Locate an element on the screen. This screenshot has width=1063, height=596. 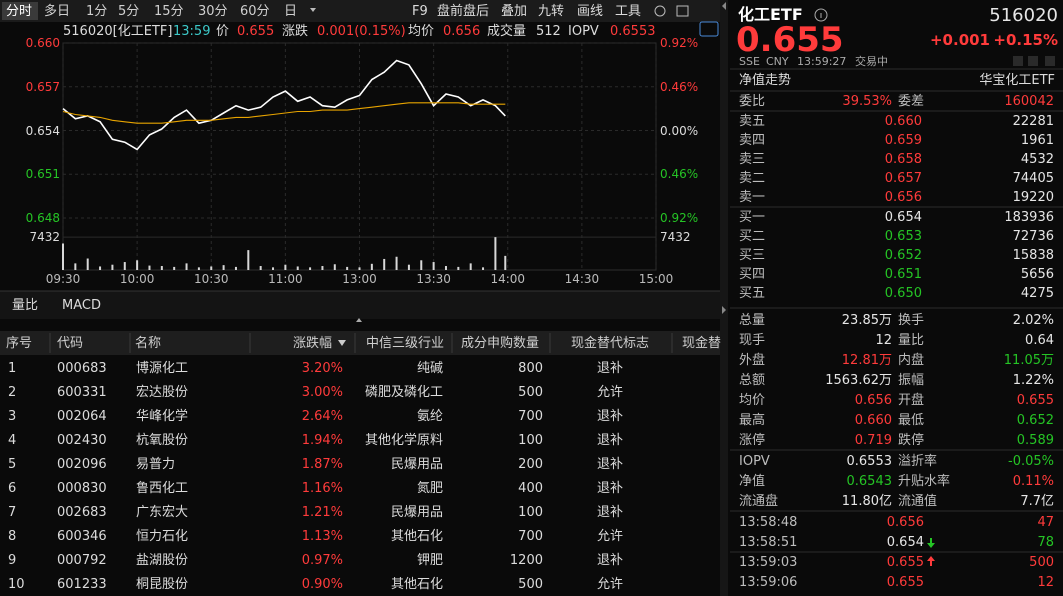
tool-button: 工具 is located at coordinates (628, 11).